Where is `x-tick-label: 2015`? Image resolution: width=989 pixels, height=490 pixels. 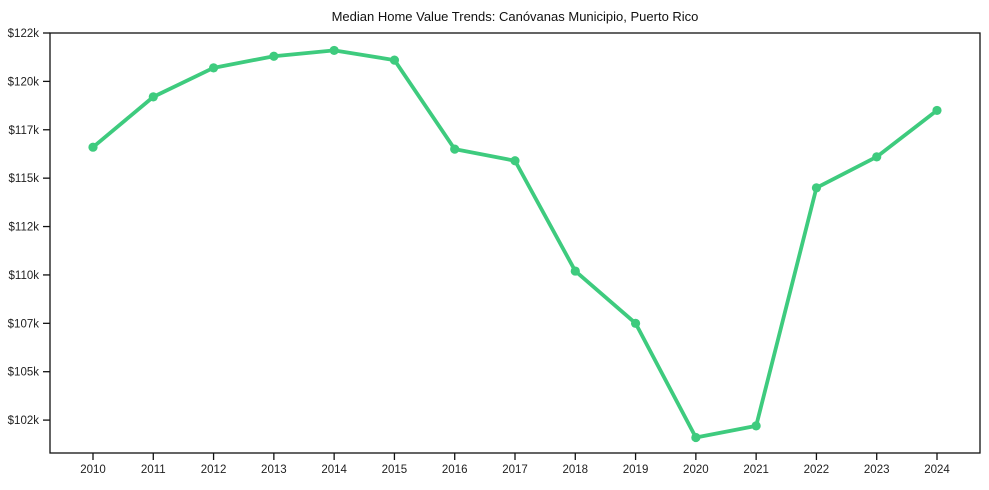 x-tick-label: 2015 is located at coordinates (395, 470).